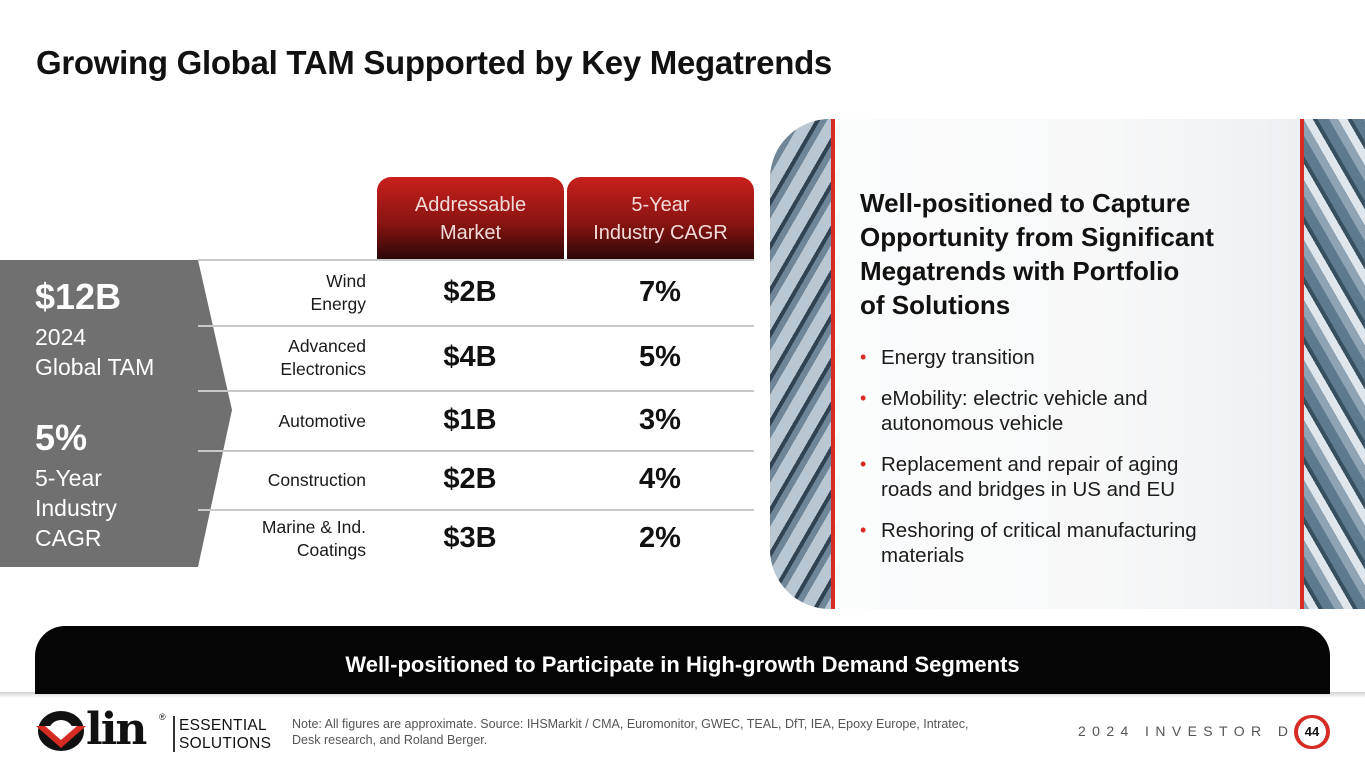 This screenshot has height=768, width=1365. Describe the element at coordinates (68, 538) in the screenshot. I see `tam-cagr-line3: CAGR` at that location.